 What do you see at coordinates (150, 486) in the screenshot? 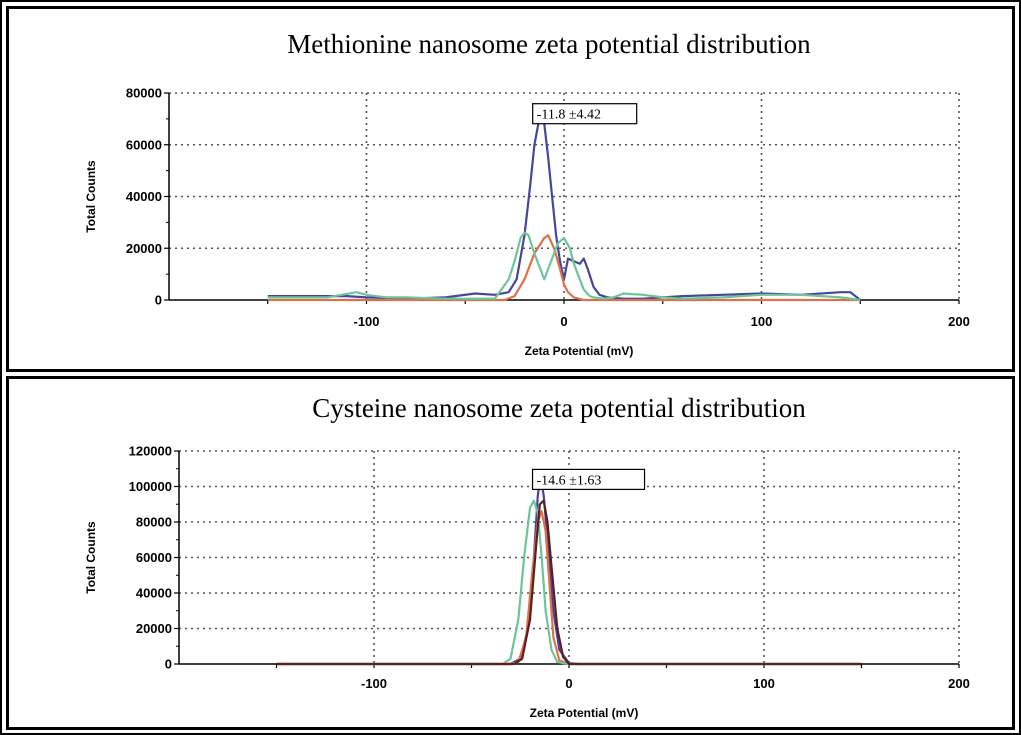
I see `y-tick-label: 100000` at bounding box center [150, 486].